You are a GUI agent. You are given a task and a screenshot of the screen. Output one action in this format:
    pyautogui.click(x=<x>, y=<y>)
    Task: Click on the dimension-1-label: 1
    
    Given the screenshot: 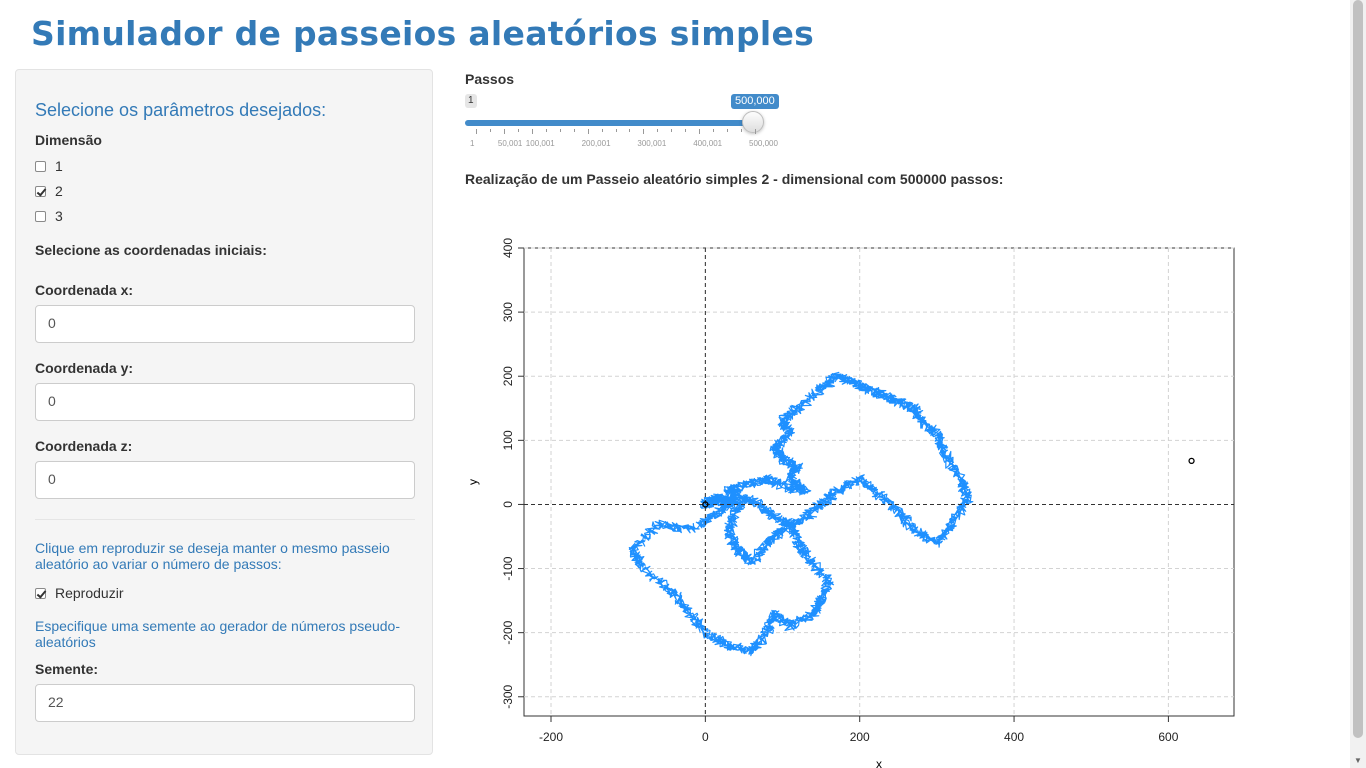 What is the action you would take?
    pyautogui.click(x=59, y=166)
    